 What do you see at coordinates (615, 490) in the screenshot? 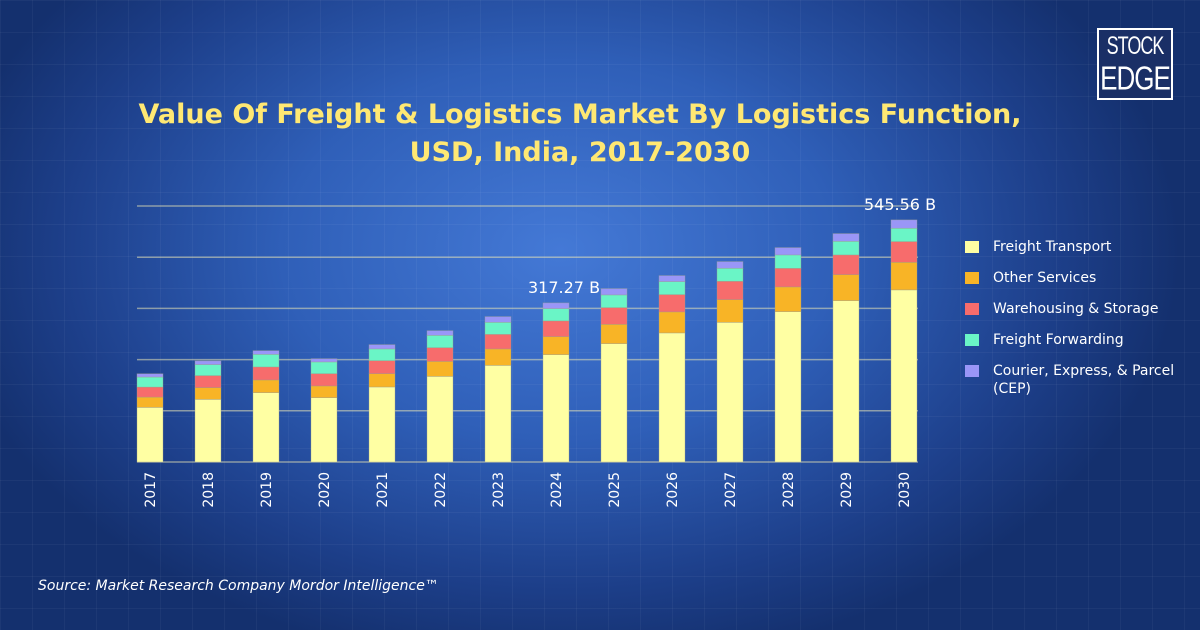
I see `x-tick-label: 2025` at bounding box center [615, 490].